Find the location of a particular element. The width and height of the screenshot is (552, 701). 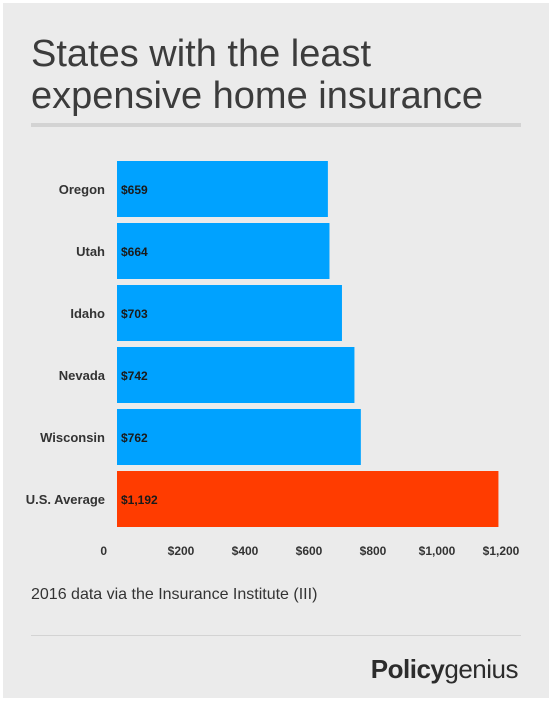

category-label: Nevada is located at coordinates (82, 375).